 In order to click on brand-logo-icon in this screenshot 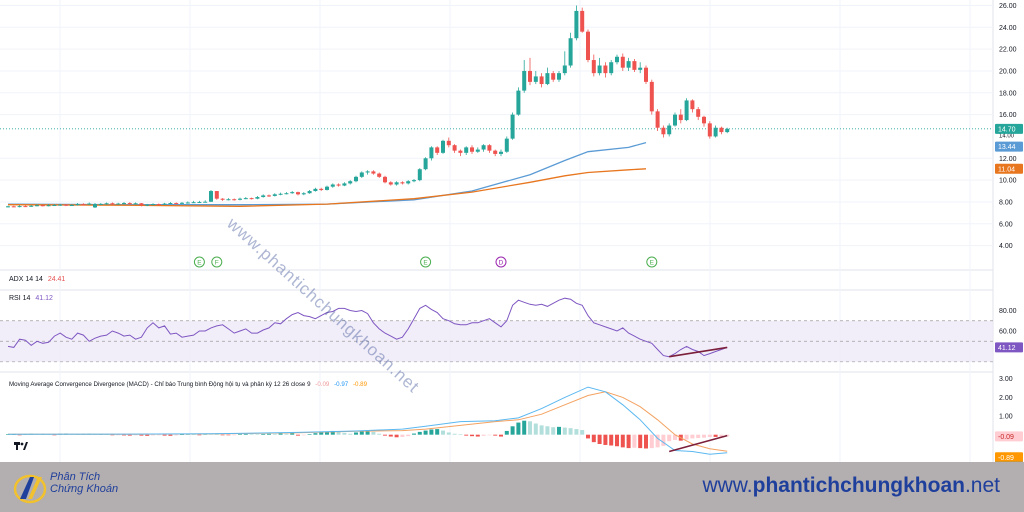, I will do `click(77, 487)`.